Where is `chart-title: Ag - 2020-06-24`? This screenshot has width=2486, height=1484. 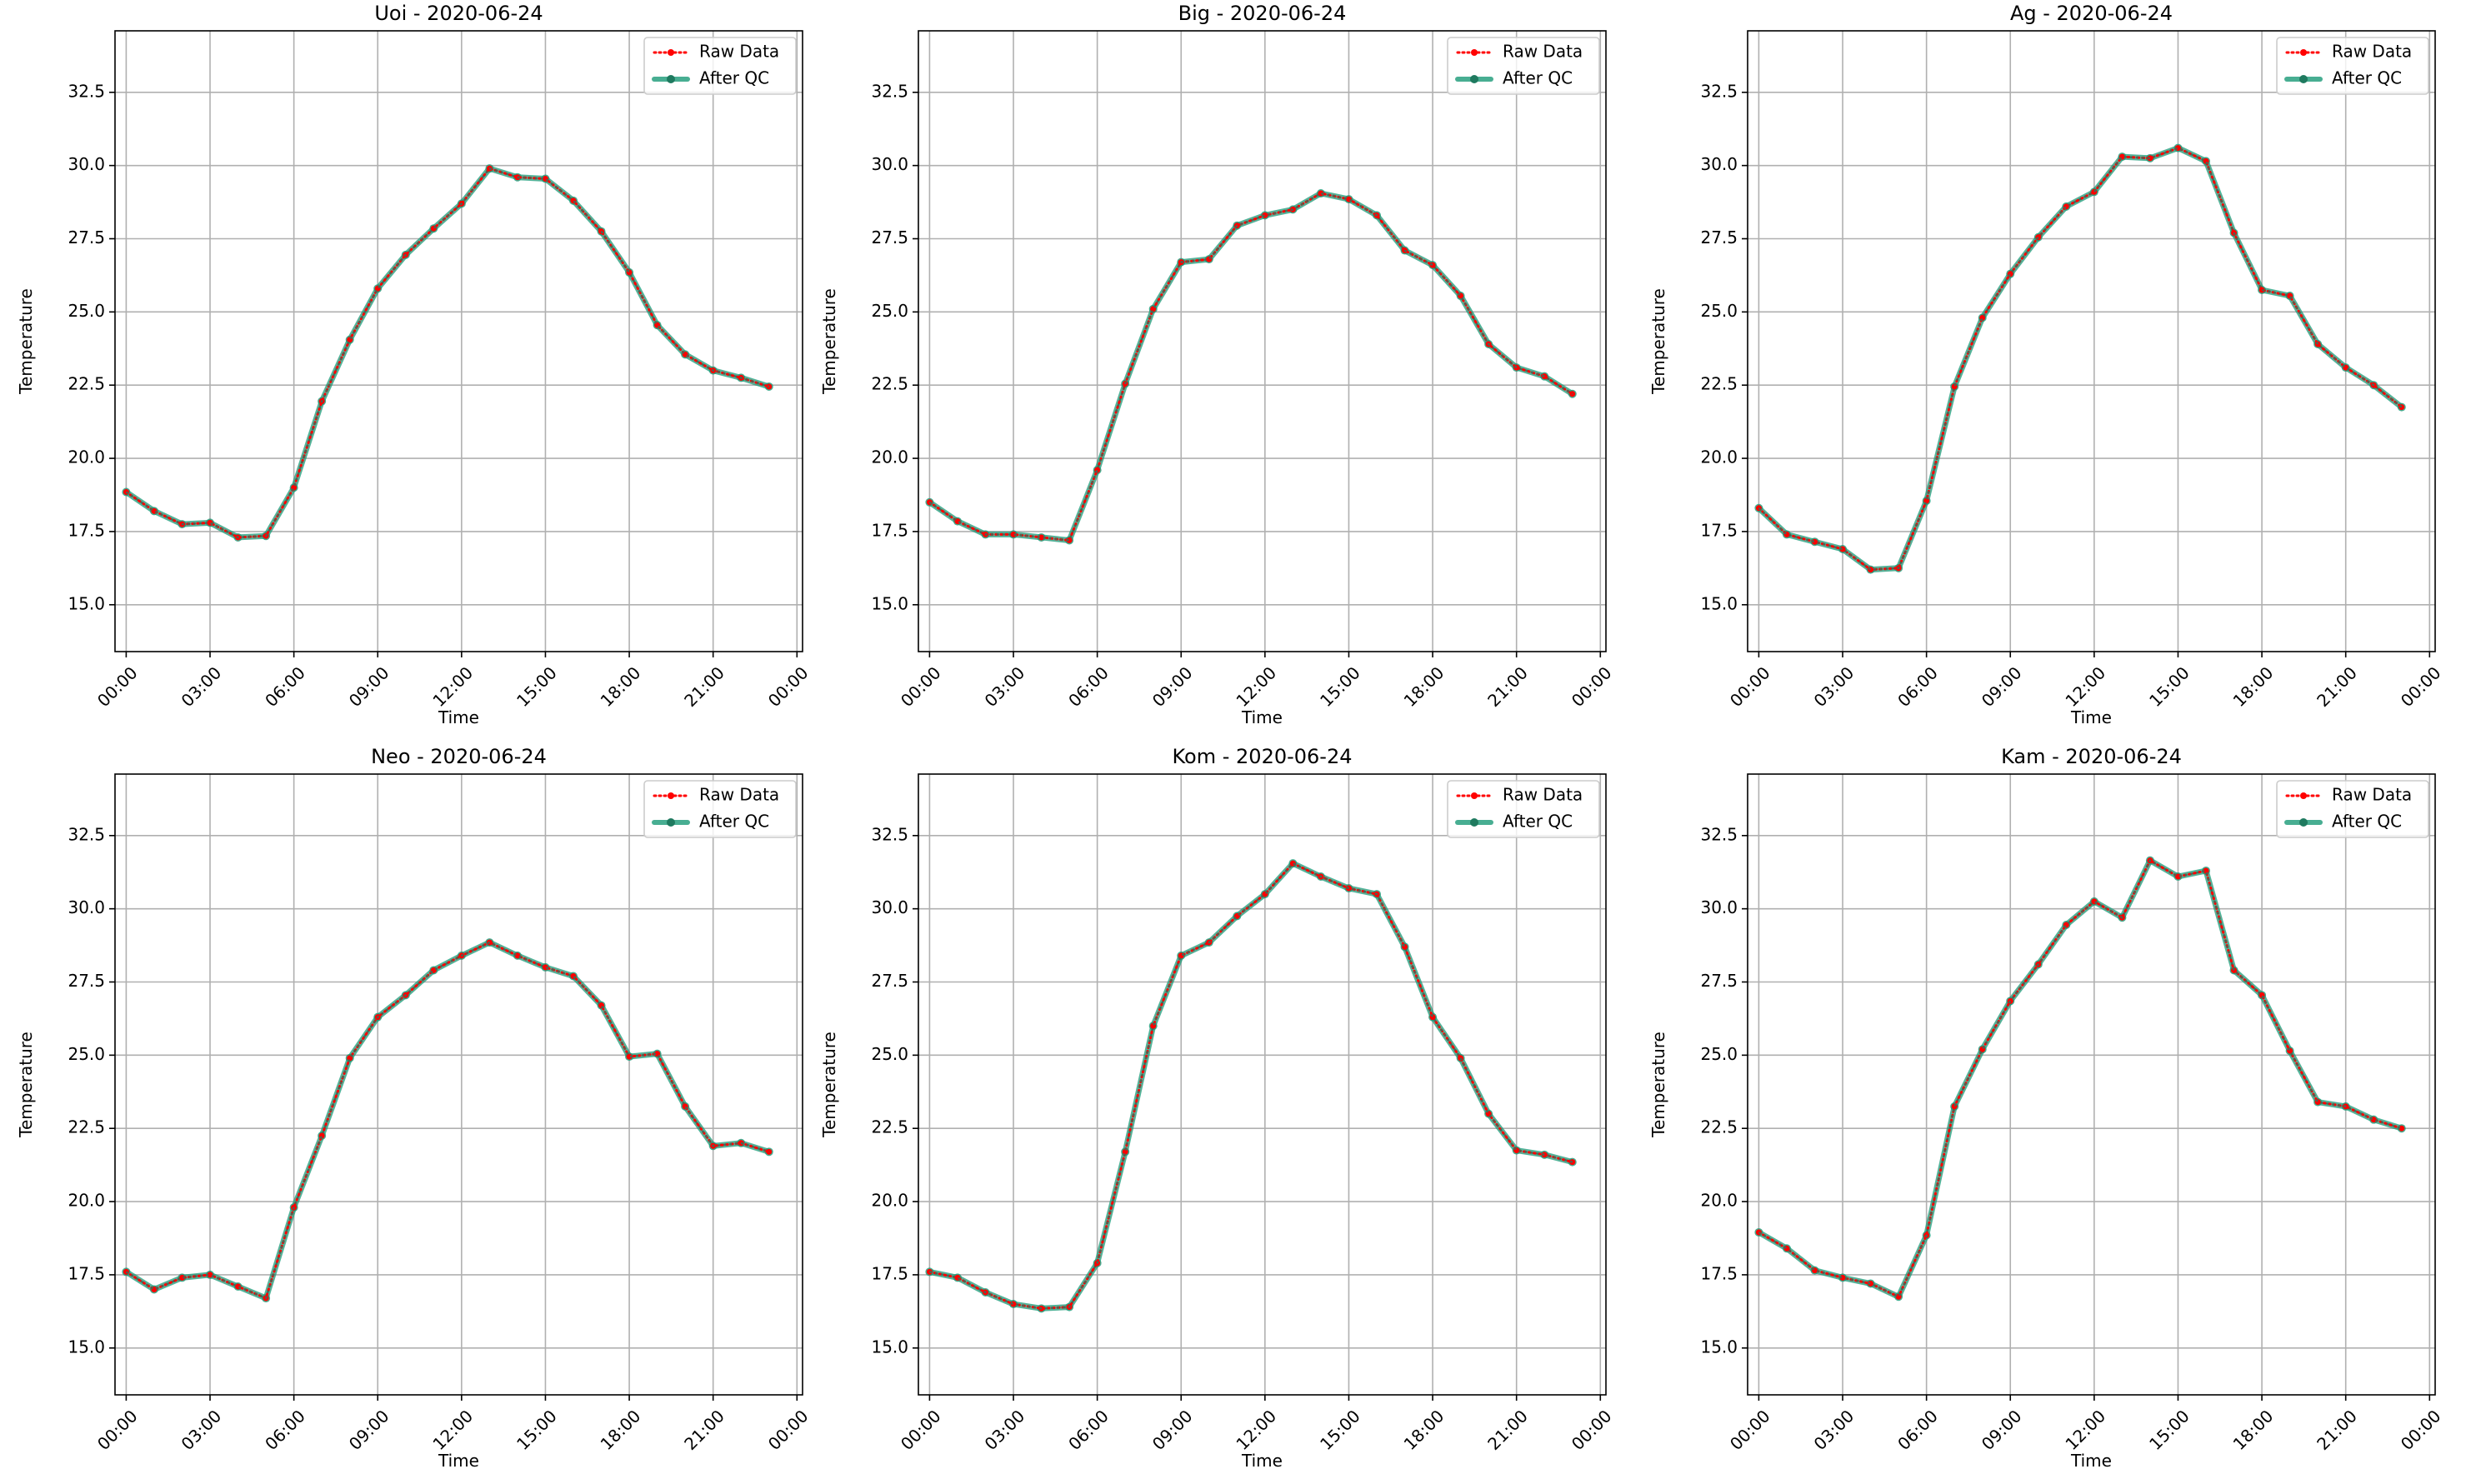 chart-title: Ag - 2020-06-24 is located at coordinates (2091, 13).